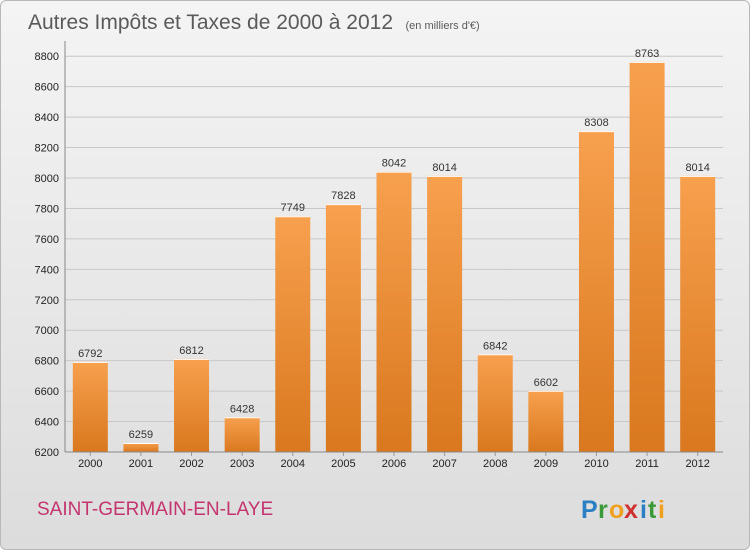 This screenshot has height=550, width=750. What do you see at coordinates (47, 209) in the screenshot?
I see `y-tick-label: 7800` at bounding box center [47, 209].